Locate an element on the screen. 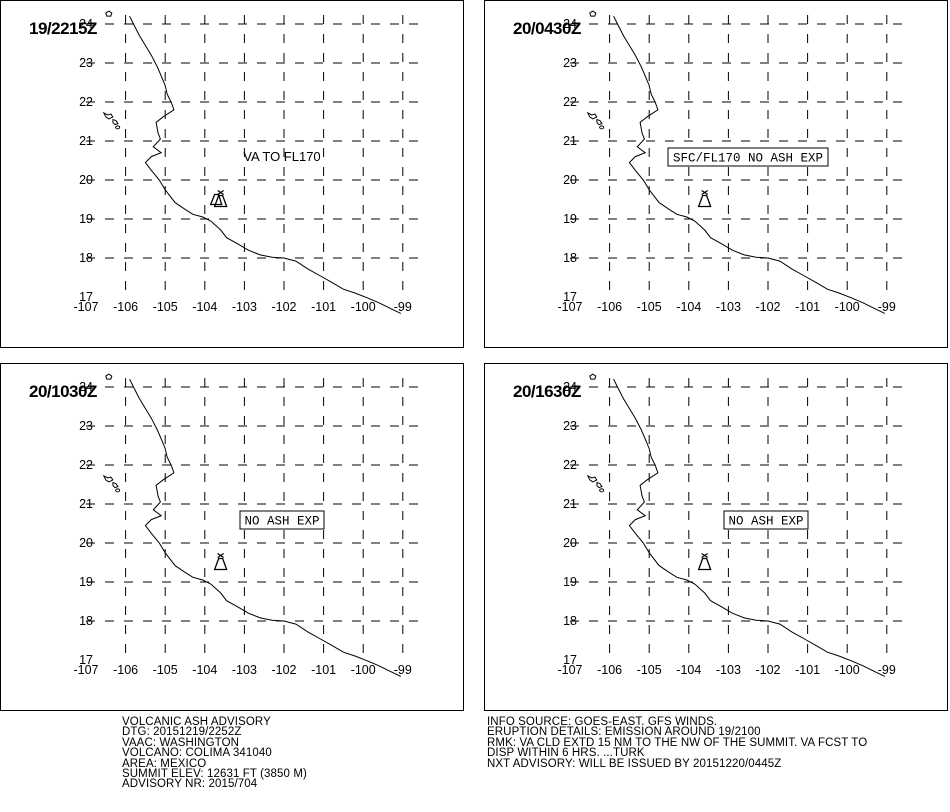 Image resolution: width=950 pixels, height=812 pixels. advisory-remarks-cont: DISP WITHIN 6 HRS. ...TURK is located at coordinates (566, 753).